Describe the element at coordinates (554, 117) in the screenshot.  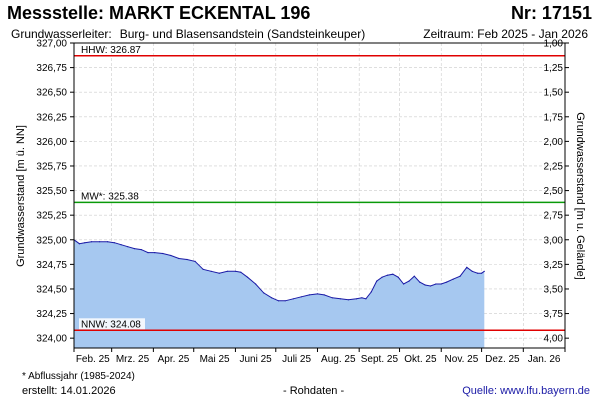
I see `y-right-tick-label: 1,75` at that location.